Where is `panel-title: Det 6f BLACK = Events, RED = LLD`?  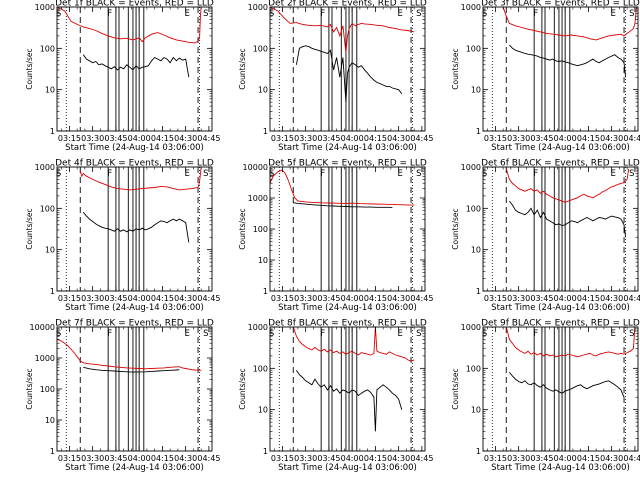
panel-title: Det 6f BLACK = Events, RED = LLD is located at coordinates (560, 164).